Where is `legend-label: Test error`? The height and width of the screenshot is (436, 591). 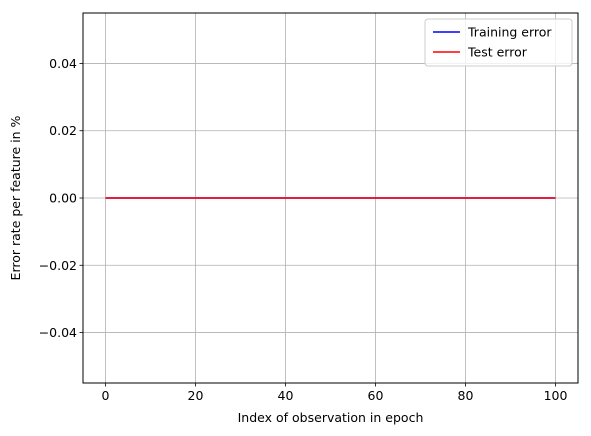
legend-label: Test error is located at coordinates (497, 52).